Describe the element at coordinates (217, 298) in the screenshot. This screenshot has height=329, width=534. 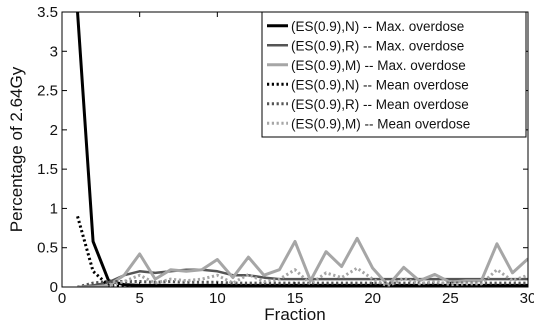
I see `x-tick-label: 10` at that location.